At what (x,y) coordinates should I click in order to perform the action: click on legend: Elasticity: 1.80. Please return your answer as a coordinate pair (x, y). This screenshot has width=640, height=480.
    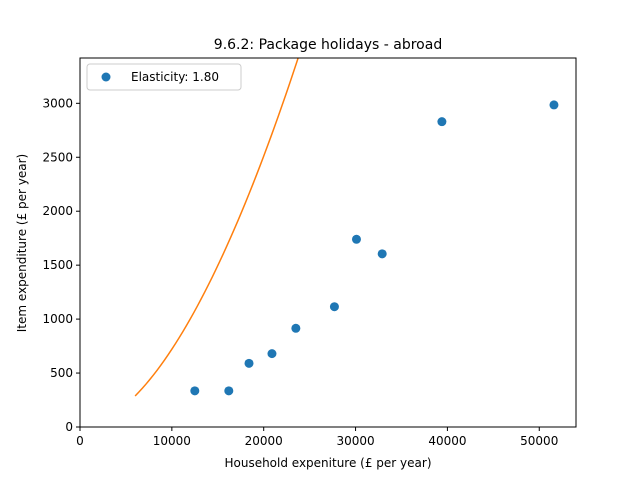
    Looking at the image, I should click on (164, 77).